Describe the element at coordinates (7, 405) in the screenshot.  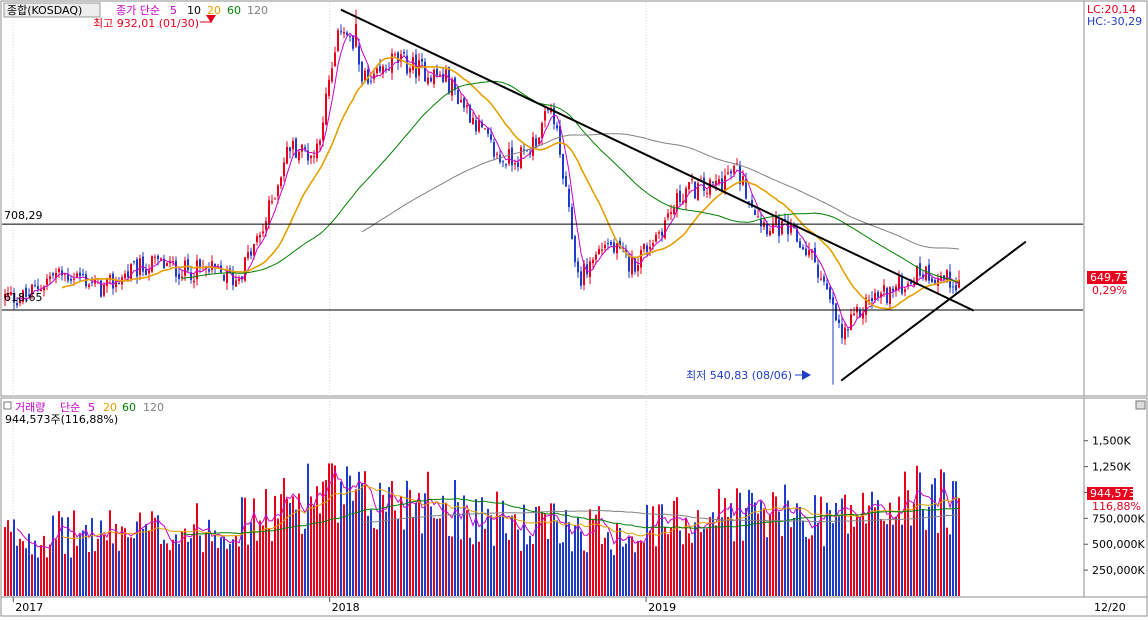
I see `volume-collapse-icon` at that location.